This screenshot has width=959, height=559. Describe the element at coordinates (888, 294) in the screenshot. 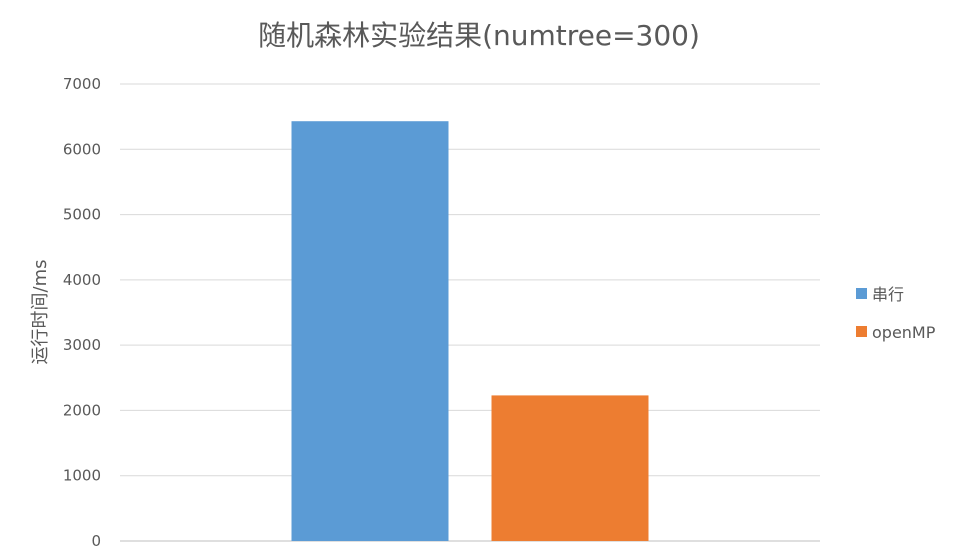

I see `legend-label: 串行` at that location.